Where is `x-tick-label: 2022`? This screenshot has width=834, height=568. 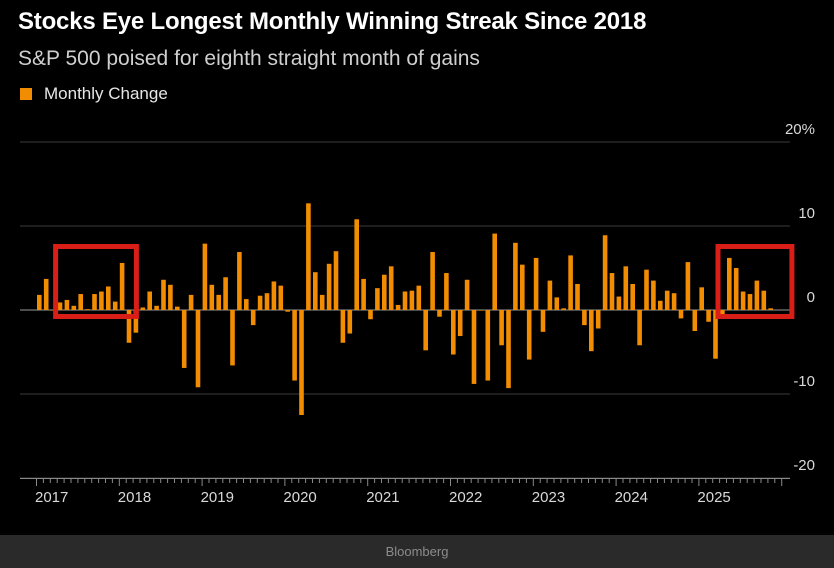
x-tick-label: 2022 is located at coordinates (465, 497).